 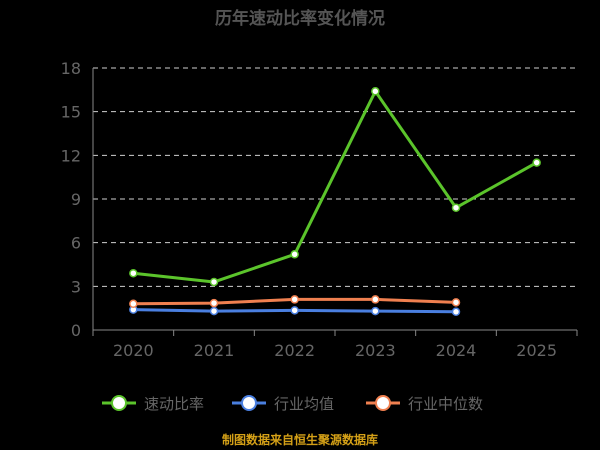 I want to click on legend-label: 行业均值, so click(x=304, y=404).